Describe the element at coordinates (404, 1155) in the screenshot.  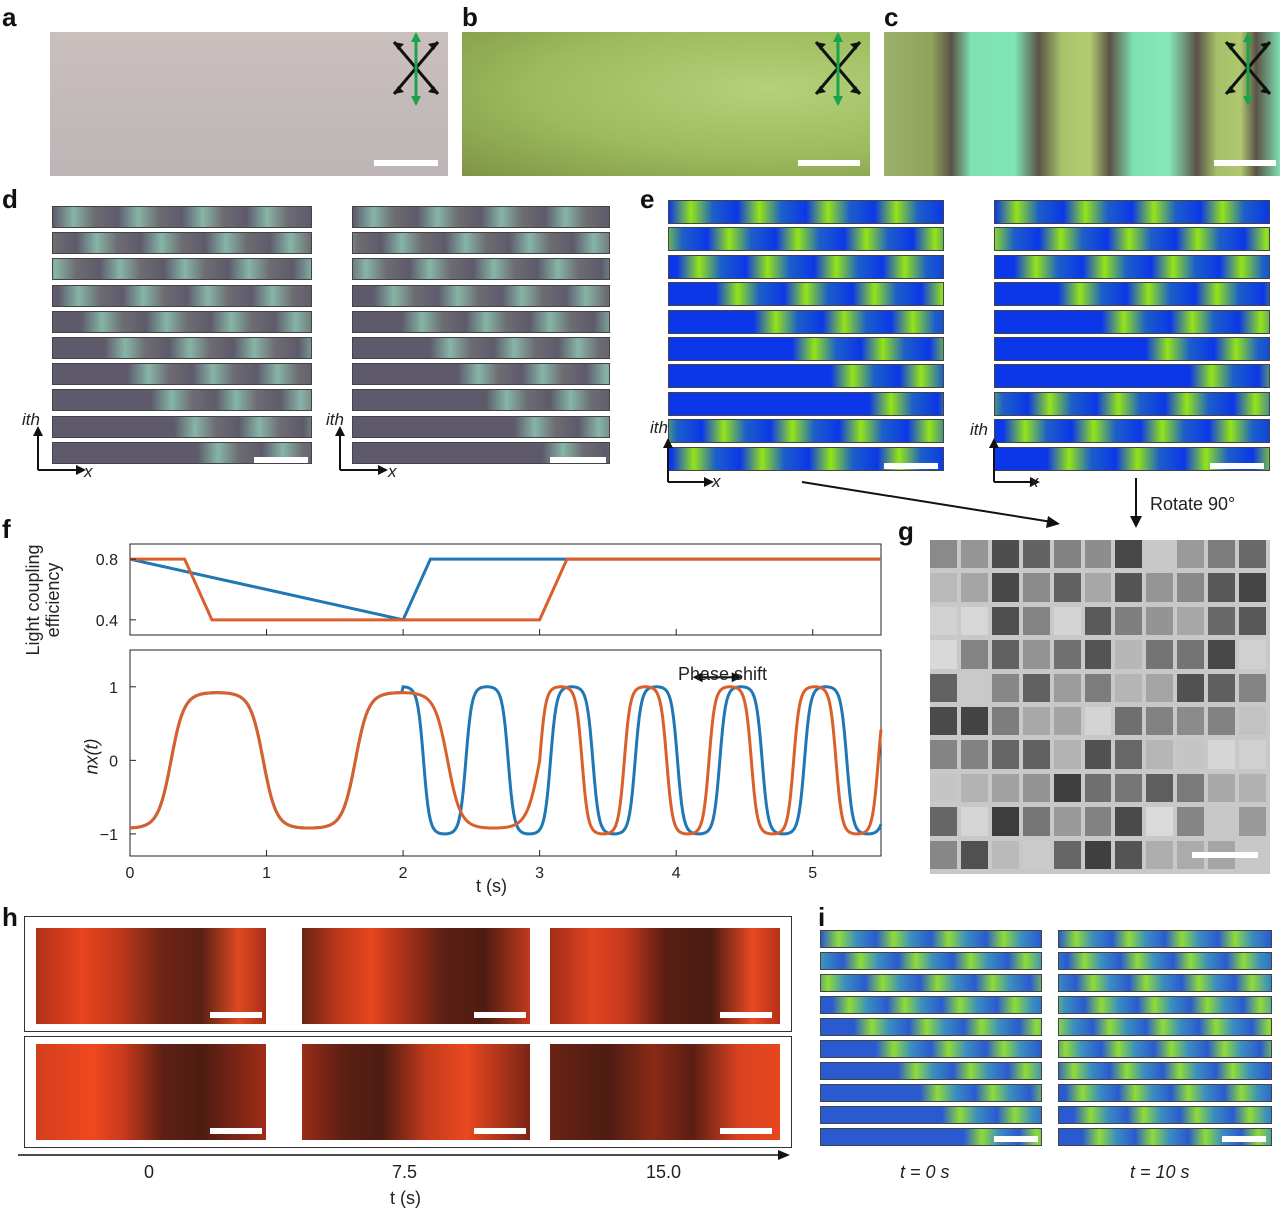
I see `h-time-axis` at that location.